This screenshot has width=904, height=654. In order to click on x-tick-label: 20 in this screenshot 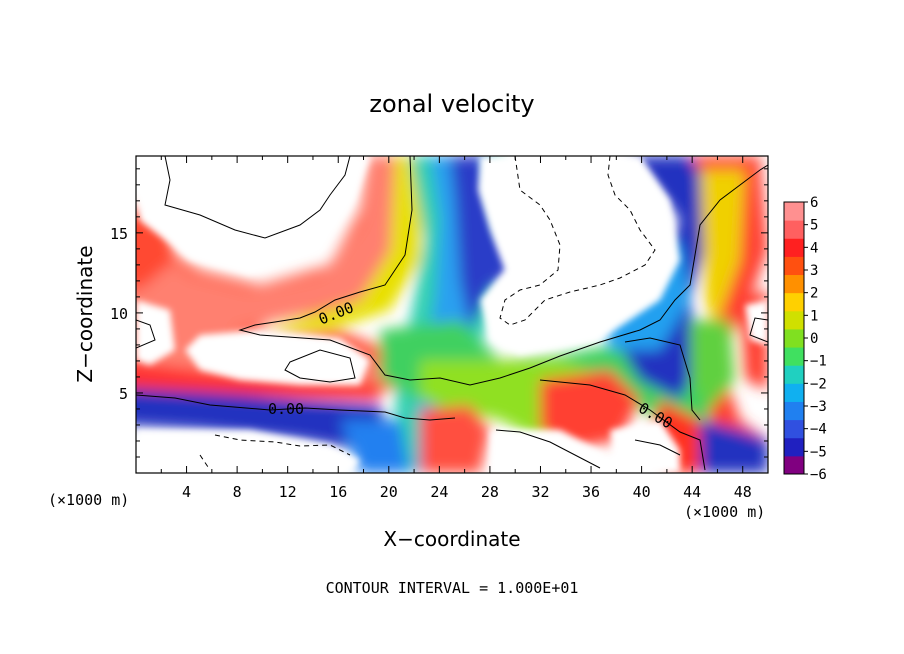, I will do `click(389, 492)`.